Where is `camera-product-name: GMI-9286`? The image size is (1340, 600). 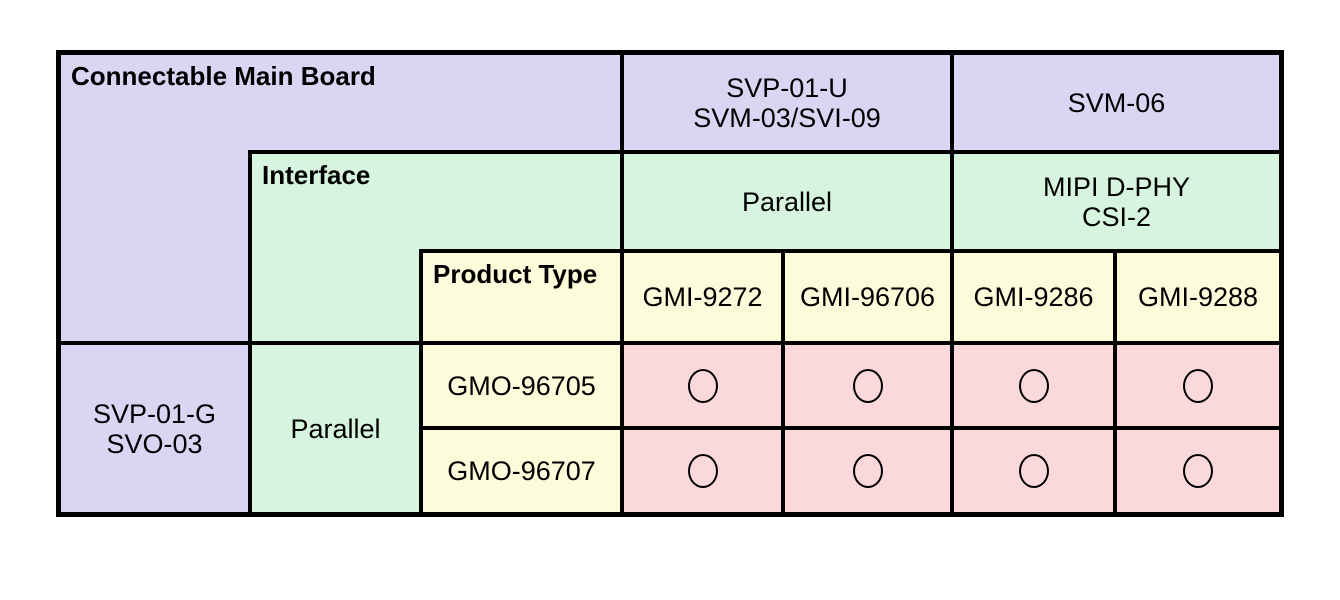
camera-product-name: GMI-9286 is located at coordinates (1033, 297).